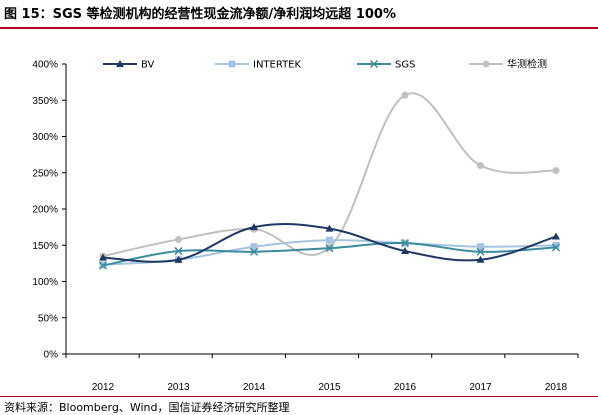 This screenshot has height=415, width=598. What do you see at coordinates (527, 64) in the screenshot?
I see `legend-label: 华测检测` at bounding box center [527, 64].